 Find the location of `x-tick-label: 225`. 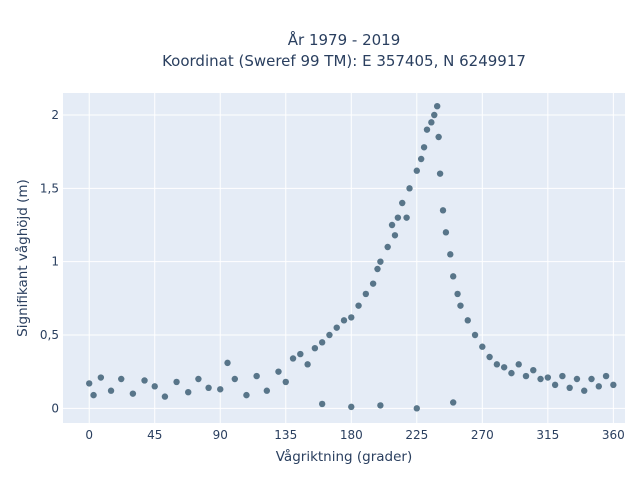

x-tick-label: 225 is located at coordinates (416, 435).